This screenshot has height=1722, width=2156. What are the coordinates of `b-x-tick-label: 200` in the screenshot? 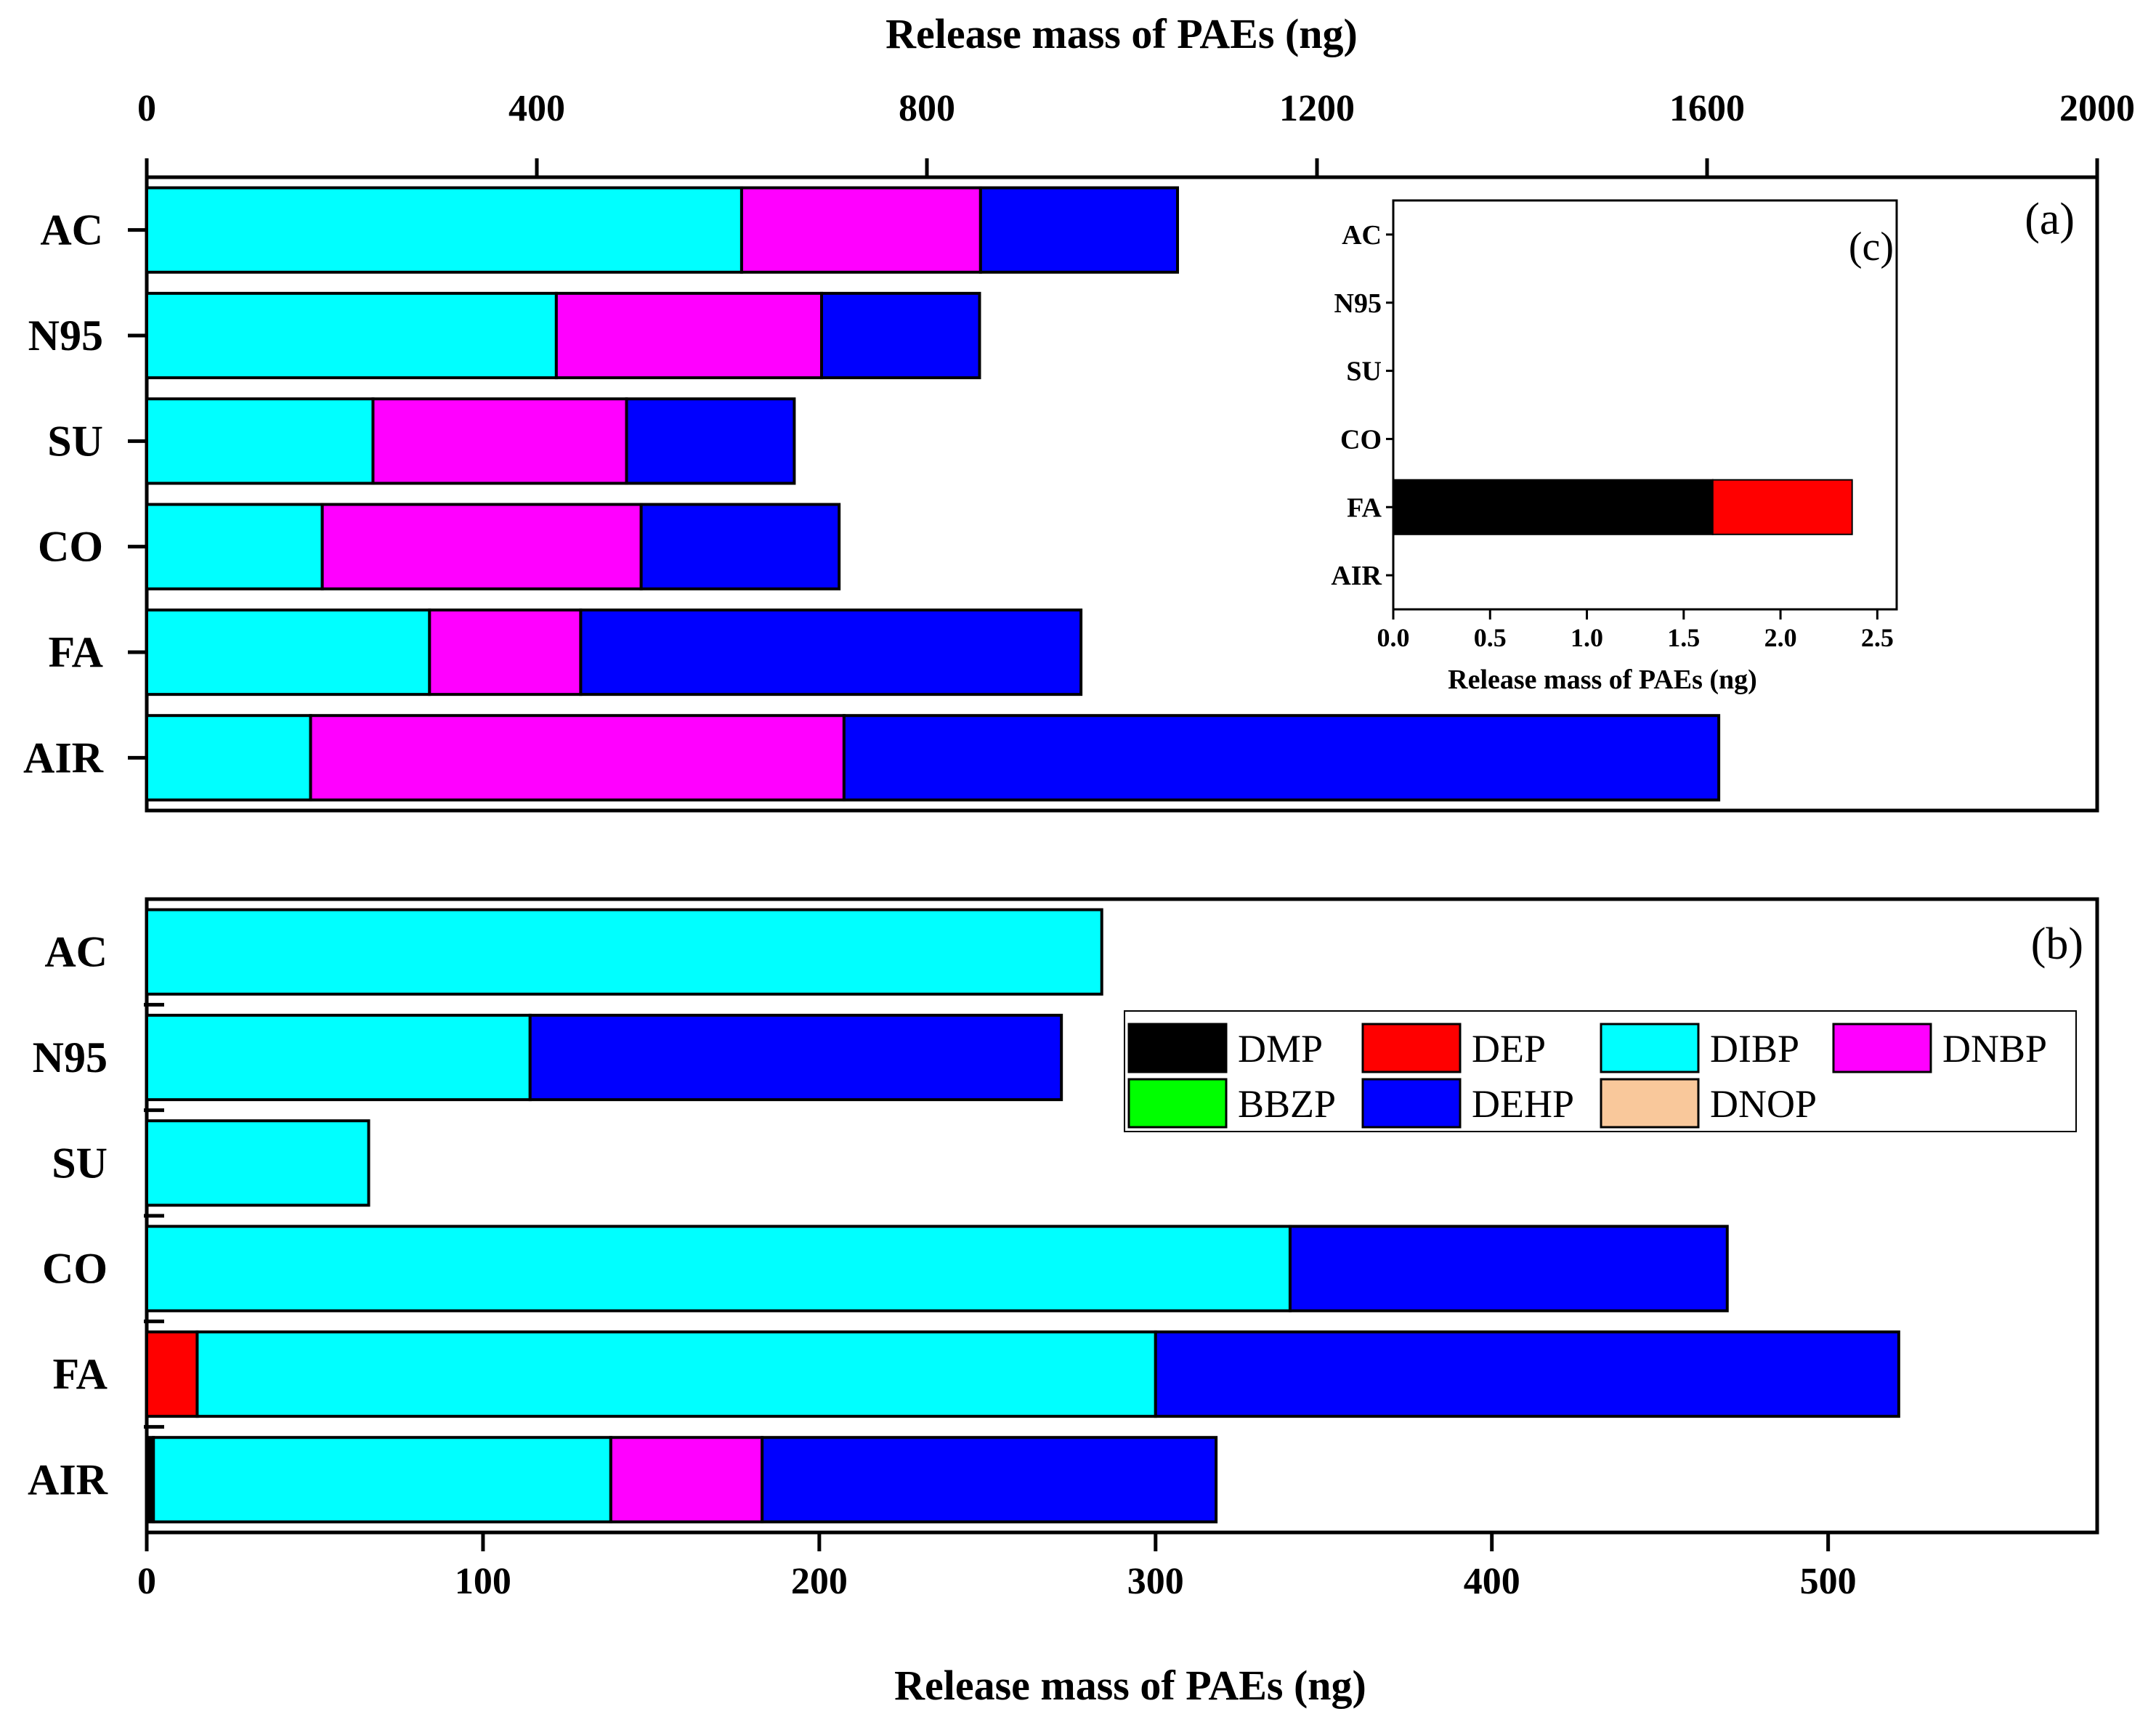 It's located at (819, 1581).